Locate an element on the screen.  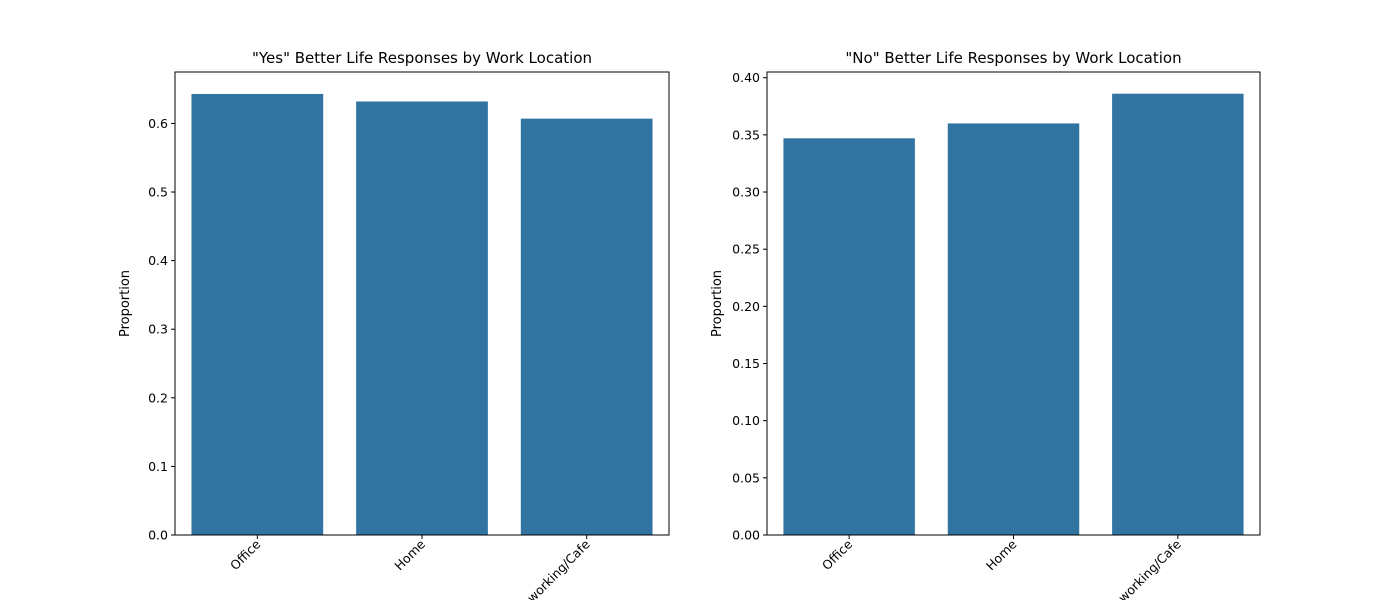
y-tick-label: 0.10 is located at coordinates (746, 420).